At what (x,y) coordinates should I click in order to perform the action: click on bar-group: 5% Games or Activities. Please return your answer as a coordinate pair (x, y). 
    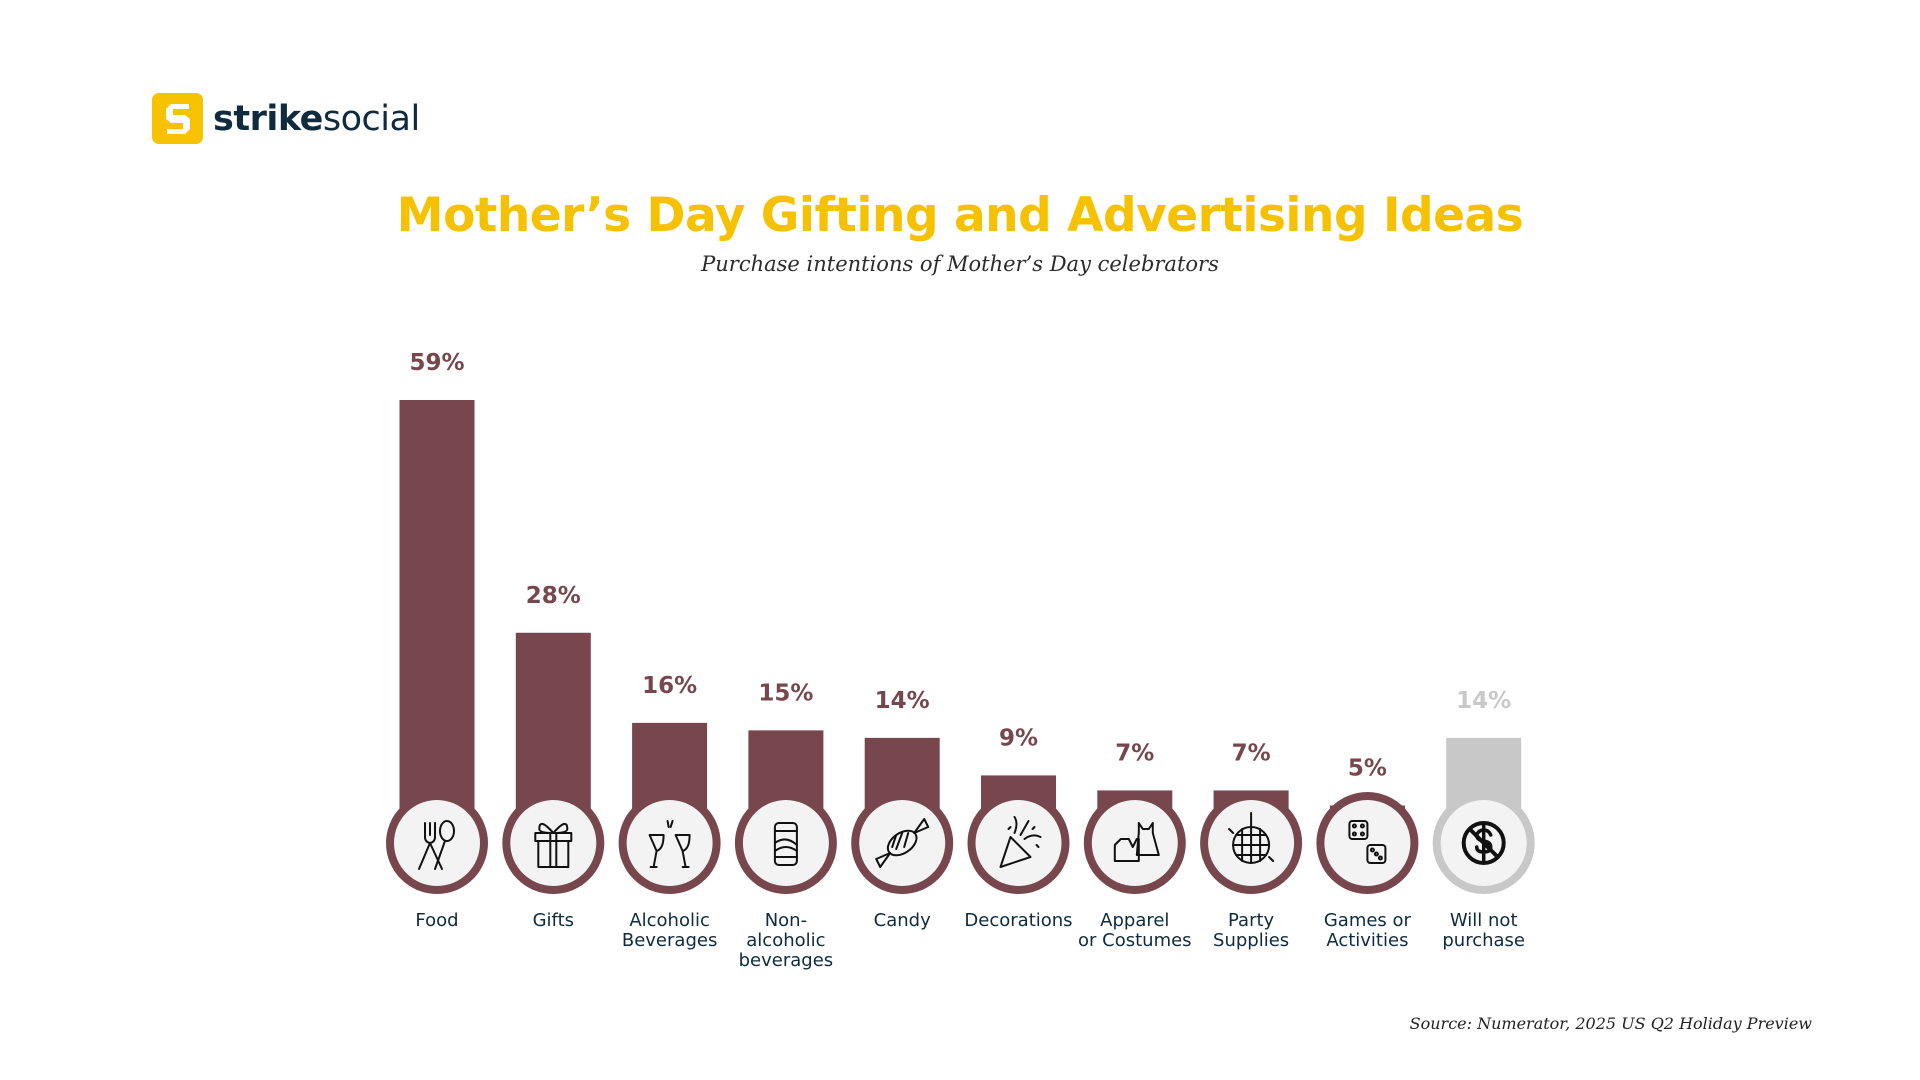
    Looking at the image, I should click on (1367, 853).